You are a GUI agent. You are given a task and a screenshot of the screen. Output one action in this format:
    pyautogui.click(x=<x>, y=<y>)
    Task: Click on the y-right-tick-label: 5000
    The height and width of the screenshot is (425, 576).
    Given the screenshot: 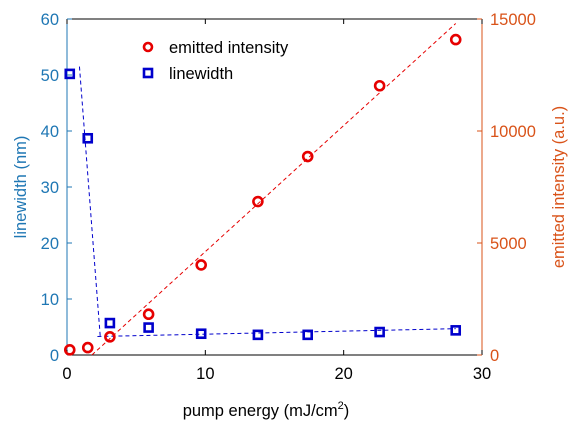 What is the action you would take?
    pyautogui.click(x=508, y=244)
    